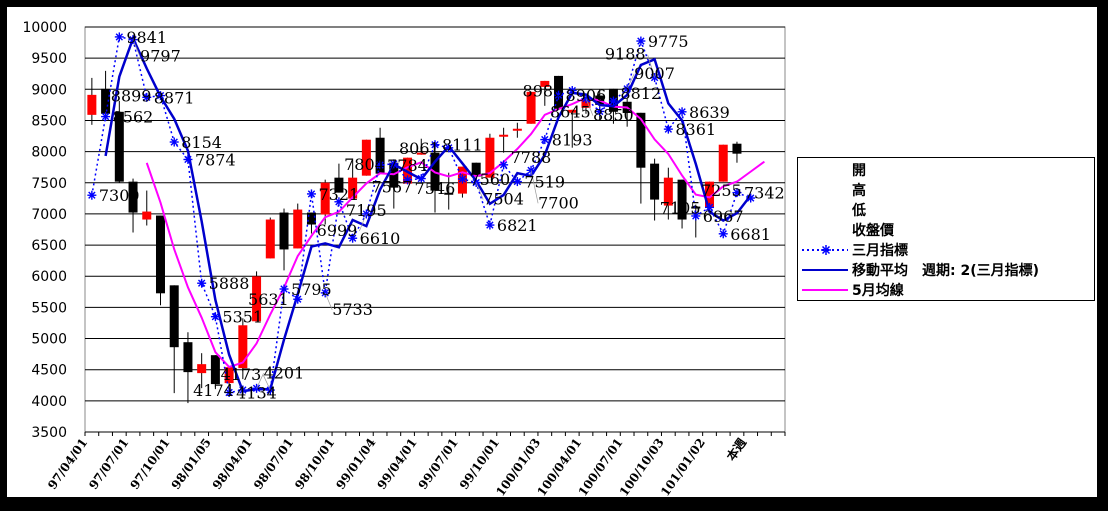  I want to click on index-data-label: 6681, so click(750, 234).